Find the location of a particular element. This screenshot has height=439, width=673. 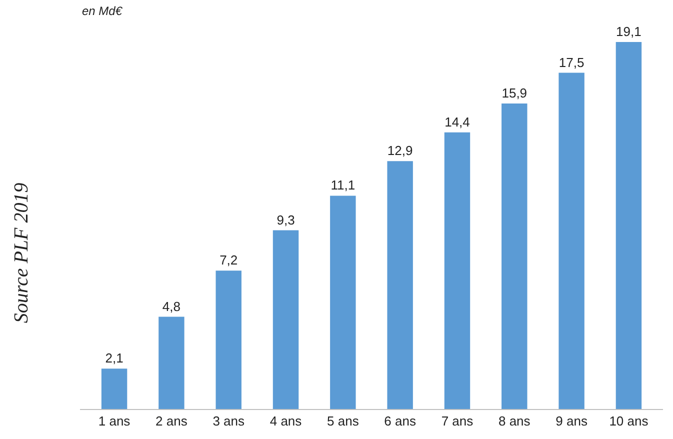

data-label: 4,8 is located at coordinates (171, 306).